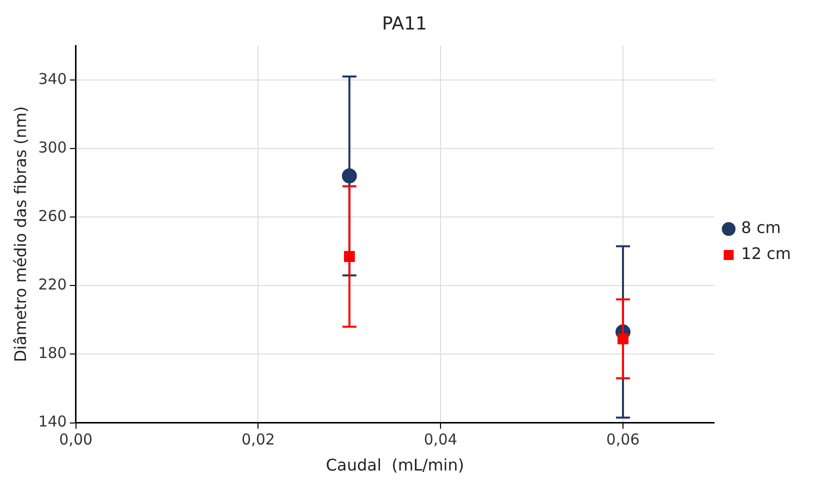 The height and width of the screenshot is (488, 821). I want to click on y-tick-label: 340, so click(52, 79).